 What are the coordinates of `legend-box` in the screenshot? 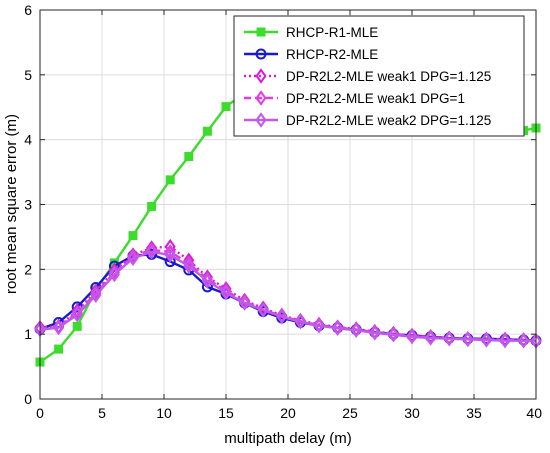 It's located at (379, 76).